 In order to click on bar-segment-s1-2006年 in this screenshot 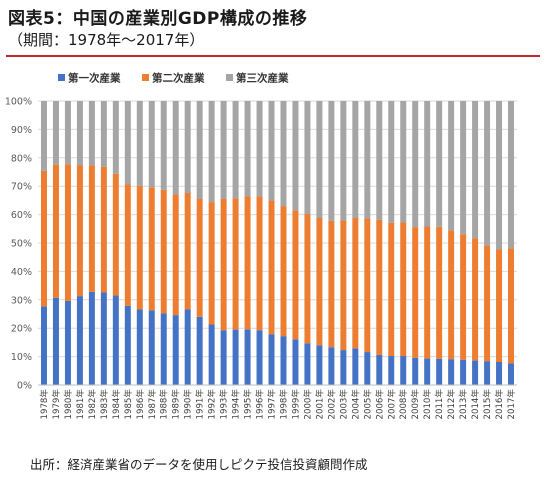, I will do `click(379, 369)`.